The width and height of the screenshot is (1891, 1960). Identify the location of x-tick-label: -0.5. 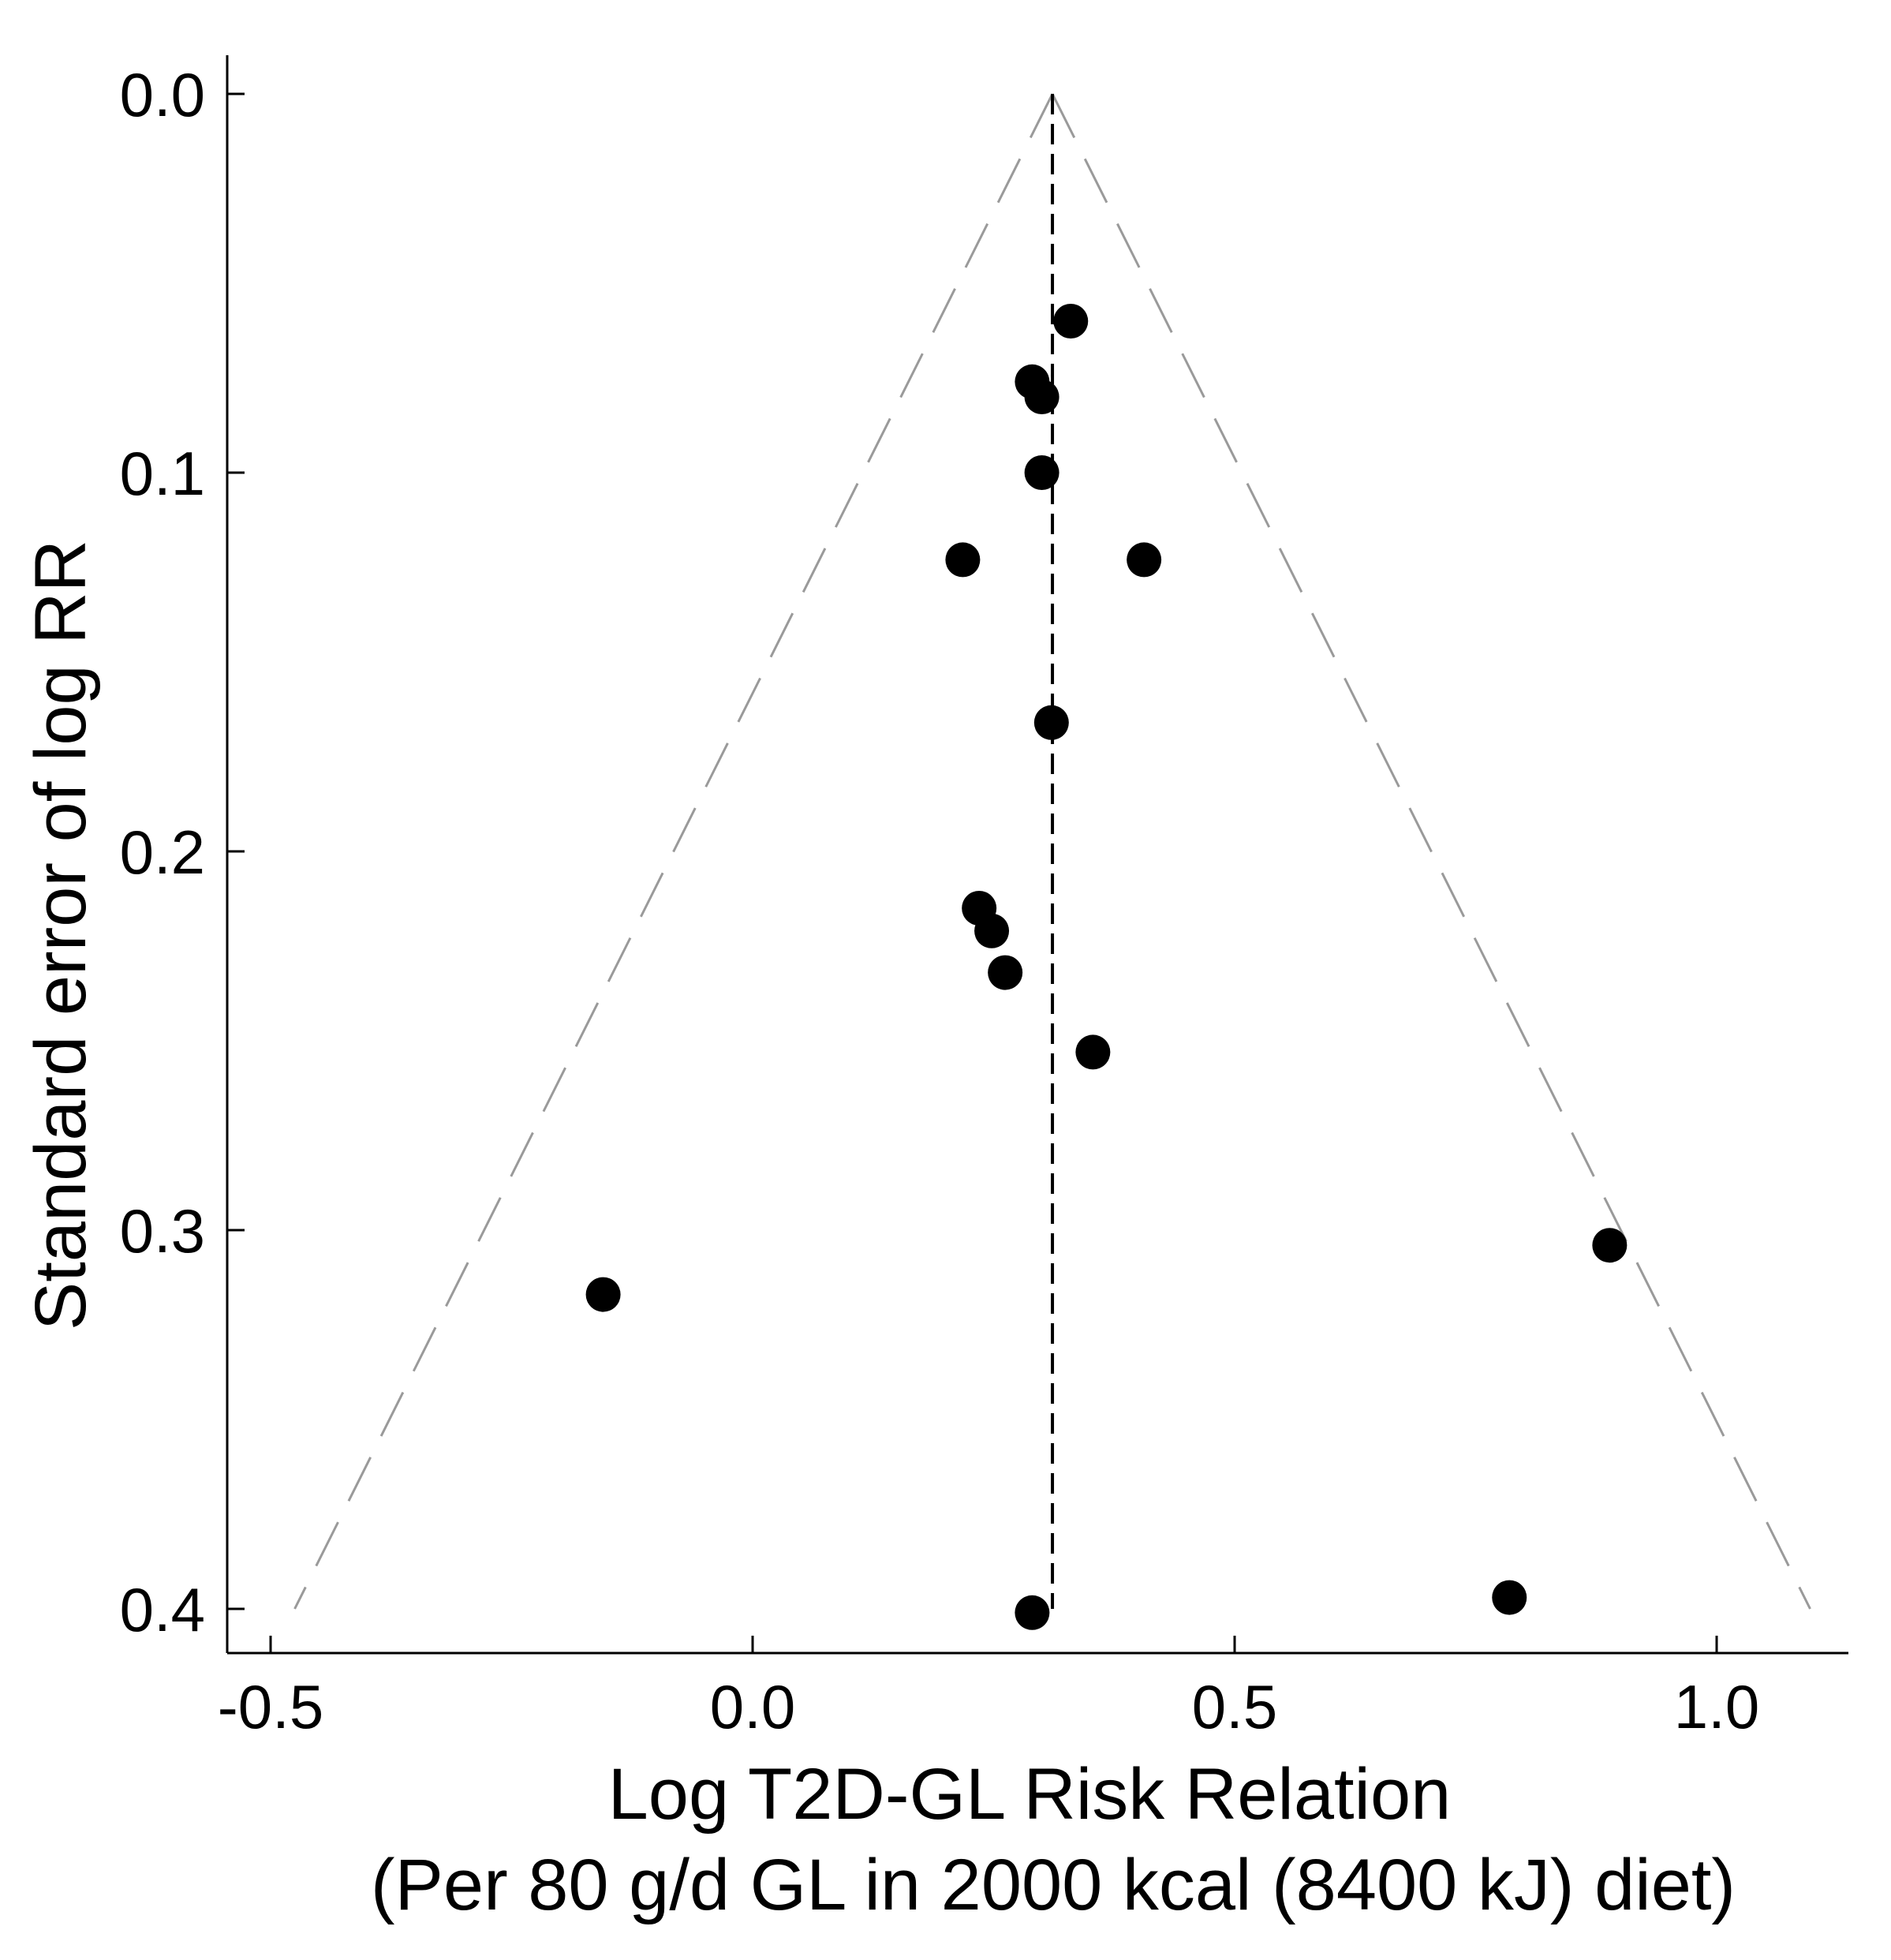
(270, 1707).